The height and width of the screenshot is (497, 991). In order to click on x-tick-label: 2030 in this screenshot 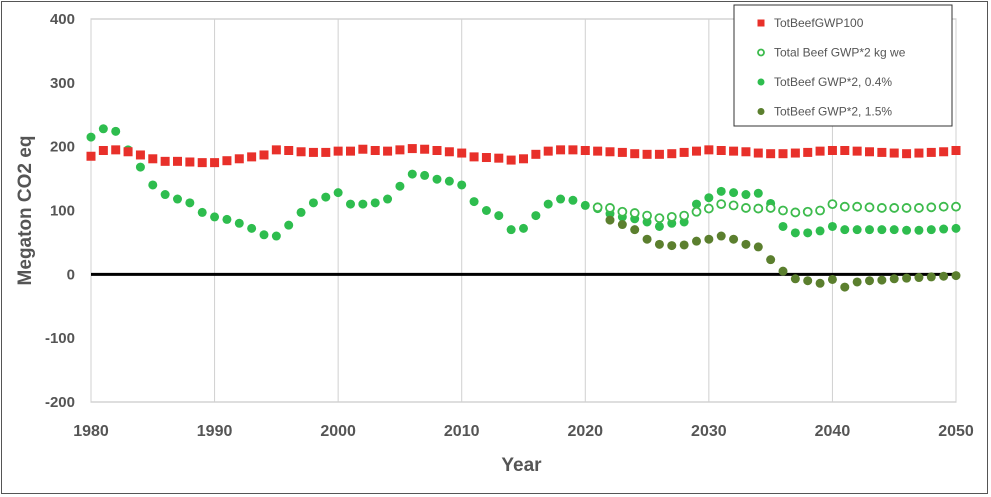, I will do `click(709, 431)`.